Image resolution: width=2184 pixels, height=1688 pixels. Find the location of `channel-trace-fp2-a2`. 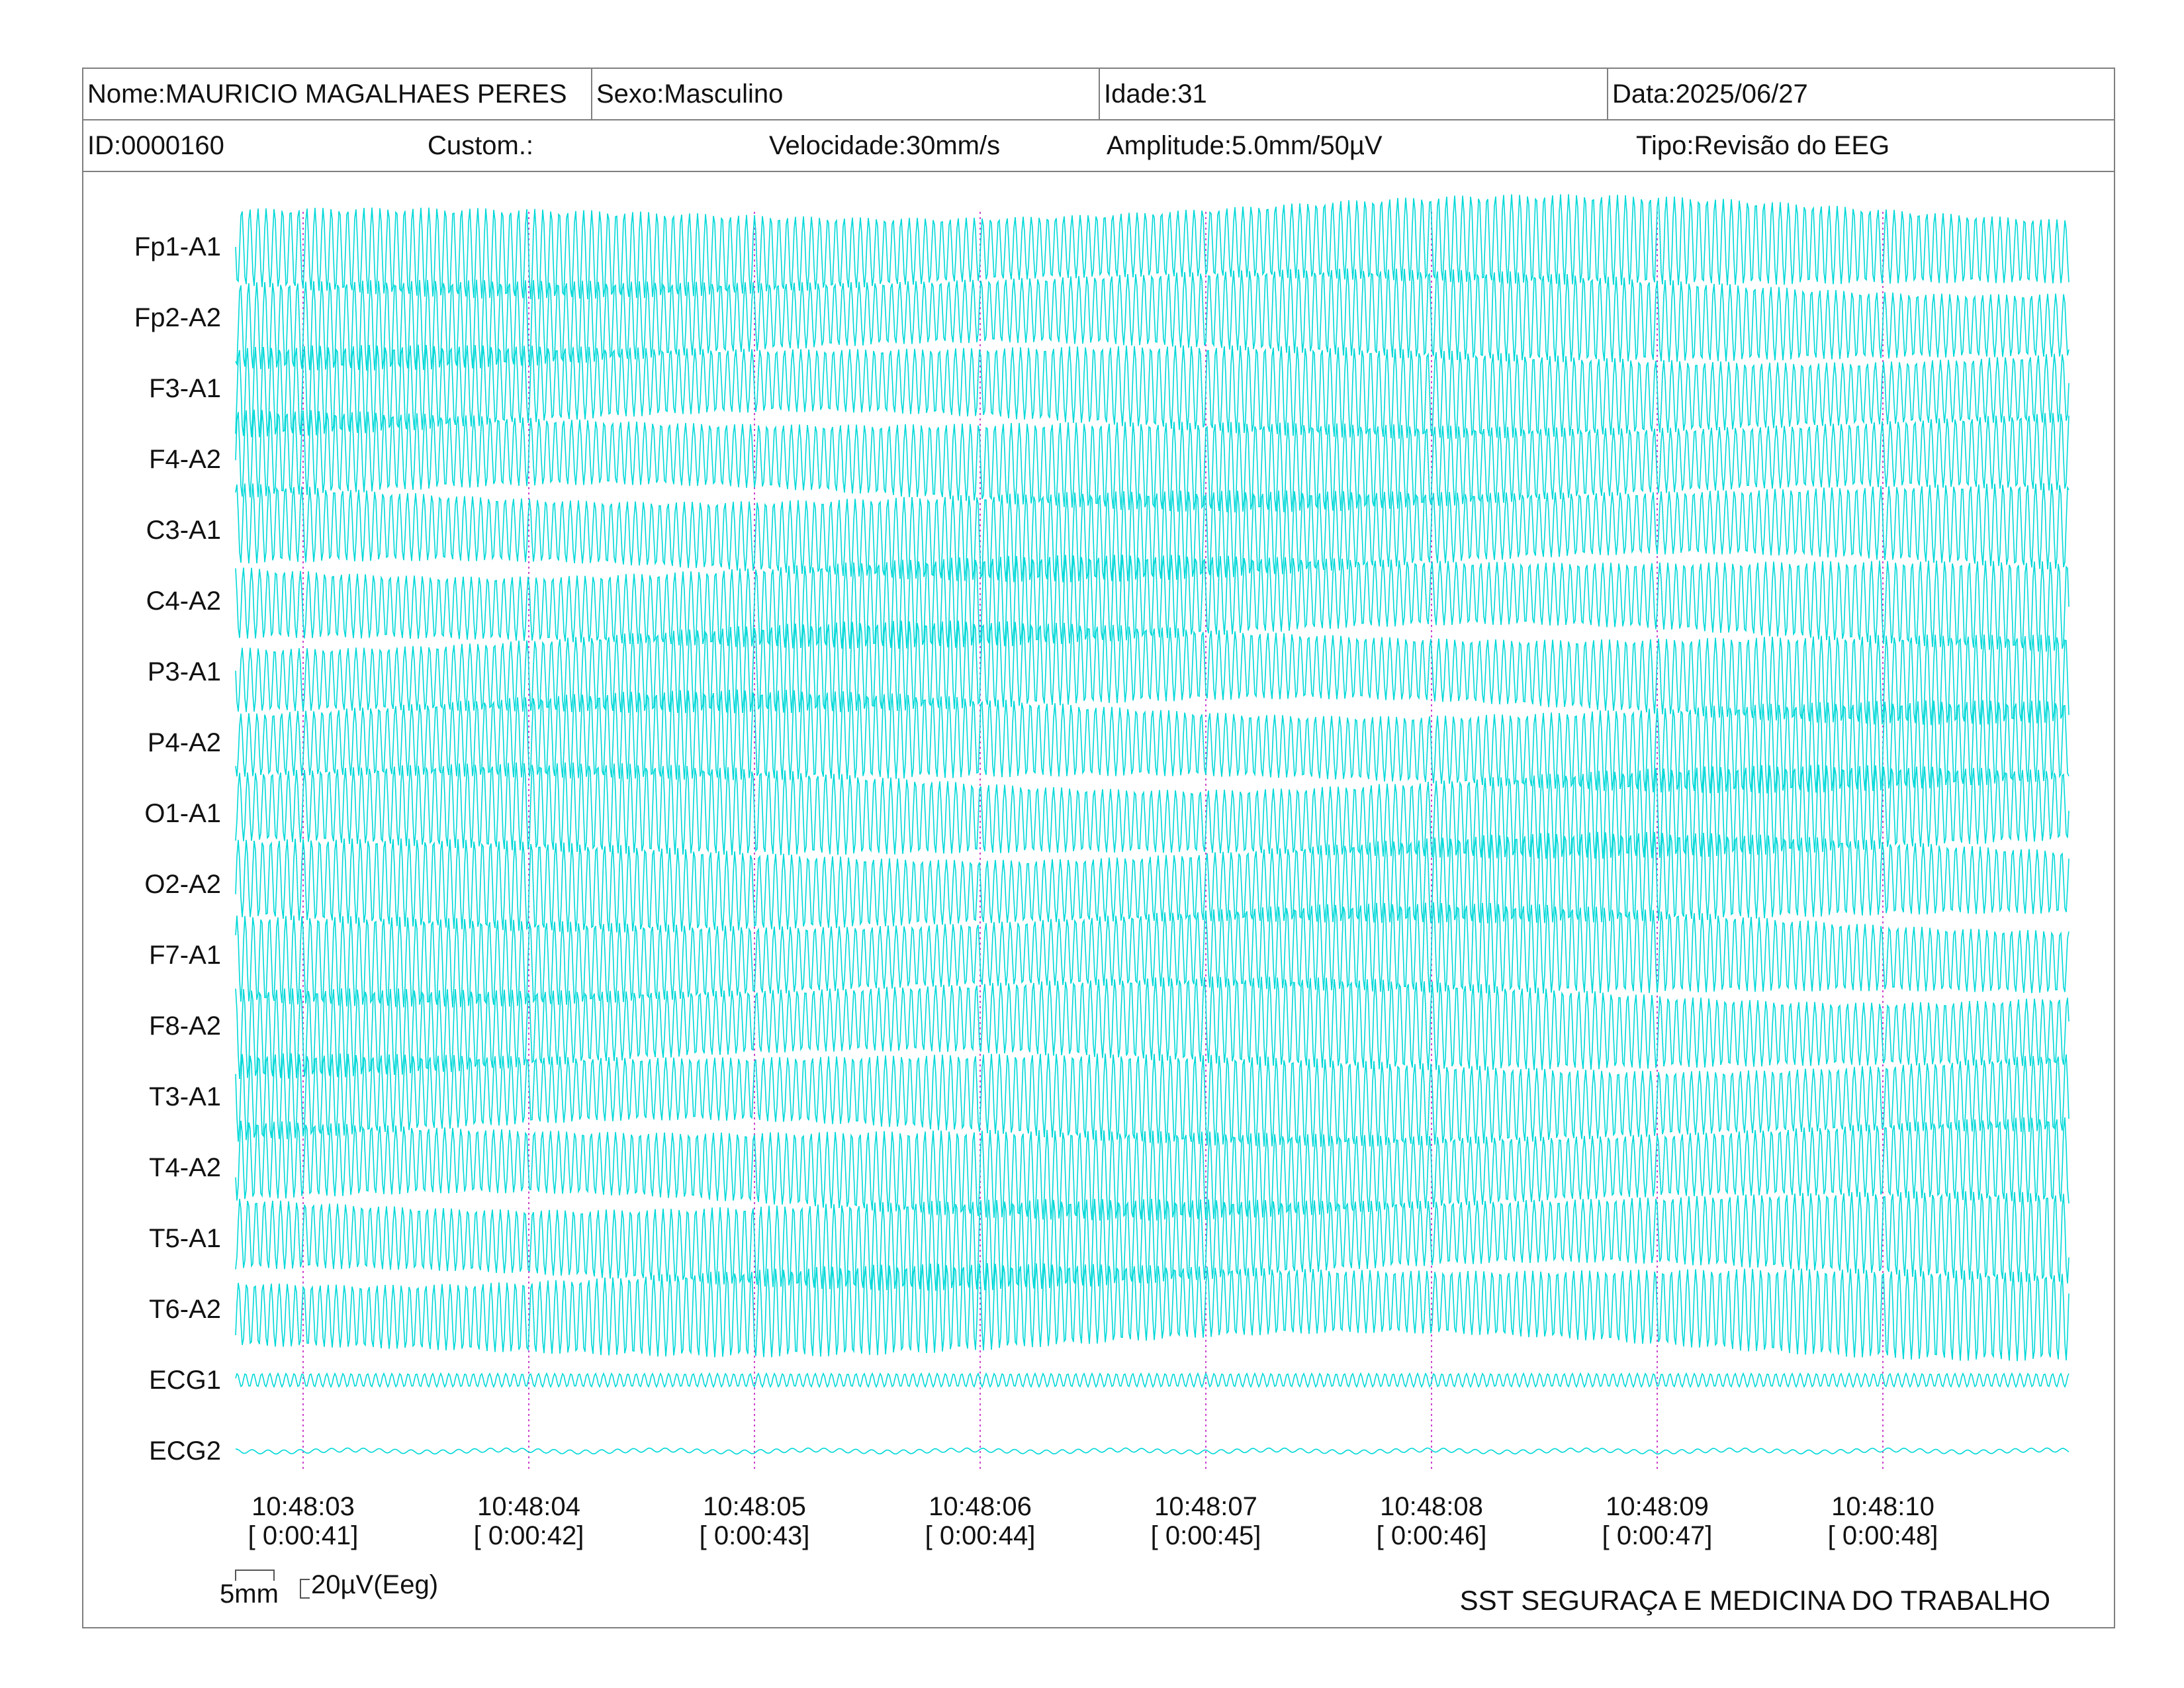

channel-trace-fp2-a2 is located at coordinates (1152, 319).